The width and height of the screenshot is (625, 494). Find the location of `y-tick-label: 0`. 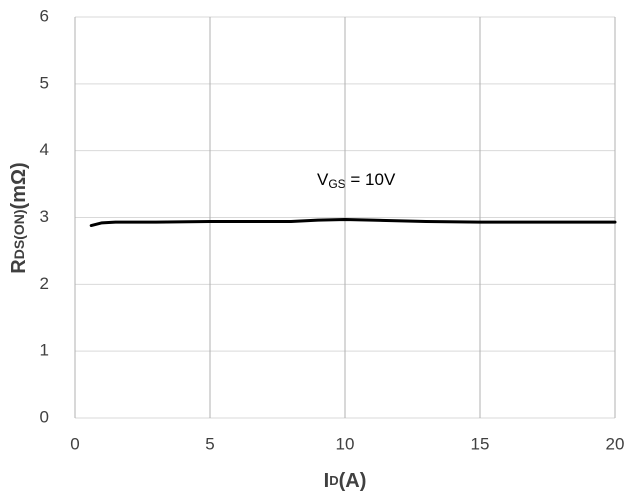

y-tick-label: 0 is located at coordinates (44, 416).